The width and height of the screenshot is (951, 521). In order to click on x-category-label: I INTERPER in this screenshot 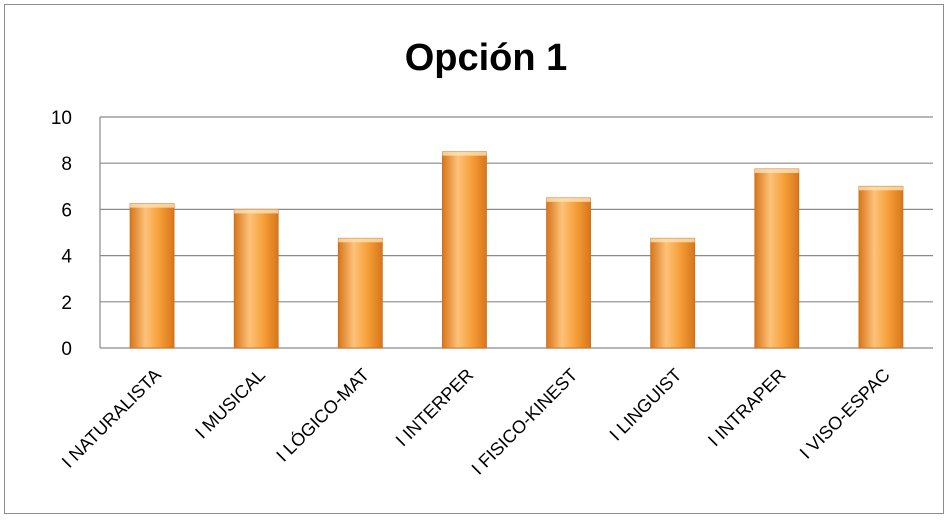, I will do `click(435, 408)`.